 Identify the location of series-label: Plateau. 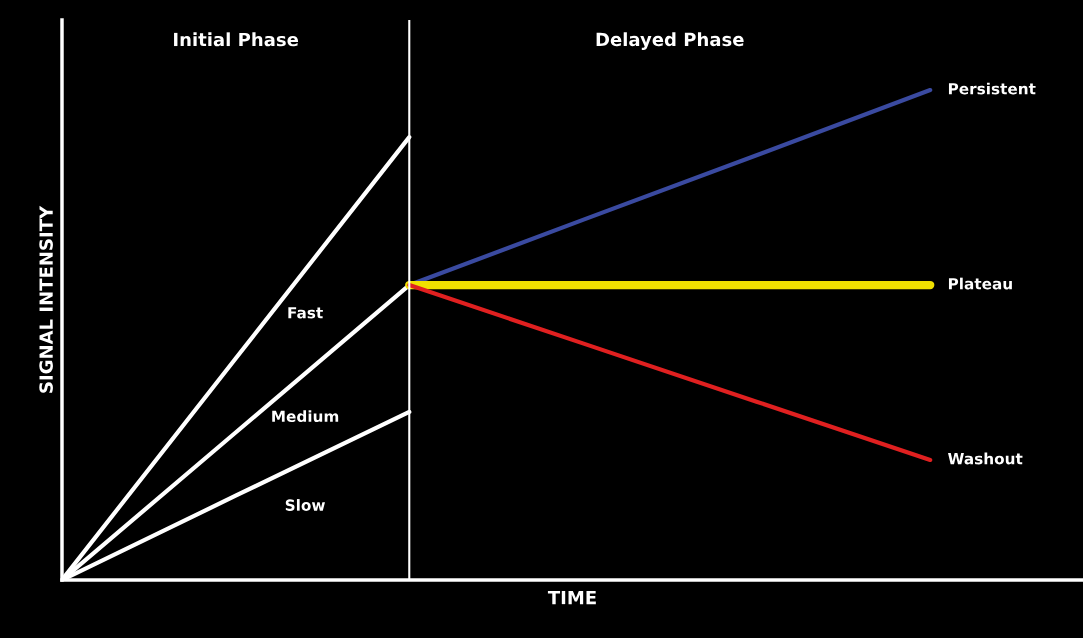
(980, 283).